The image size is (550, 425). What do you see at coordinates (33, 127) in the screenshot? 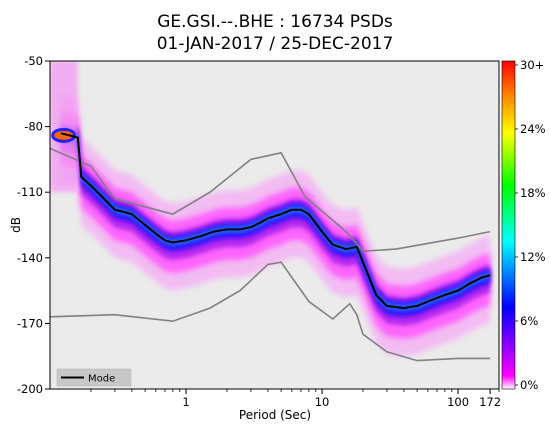
I see `y-tick-label: -80` at bounding box center [33, 127].